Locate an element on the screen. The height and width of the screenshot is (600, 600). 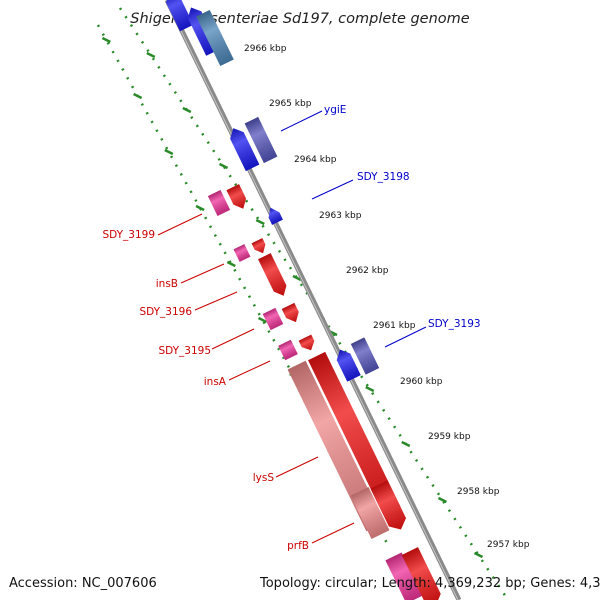
gene-label-SDY_3198: SDY_3198 is located at coordinates (383, 177).